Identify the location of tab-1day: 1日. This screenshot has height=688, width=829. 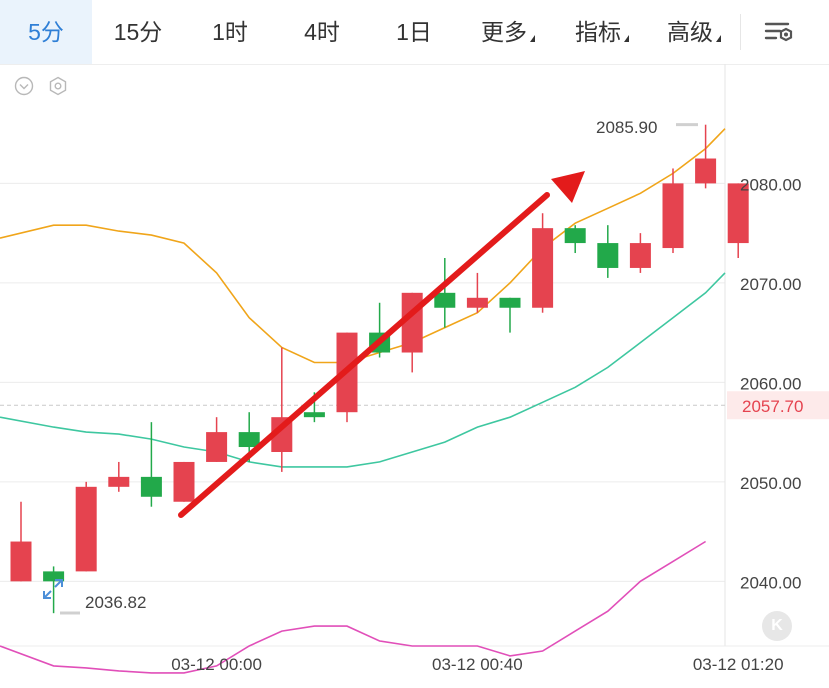
(414, 32).